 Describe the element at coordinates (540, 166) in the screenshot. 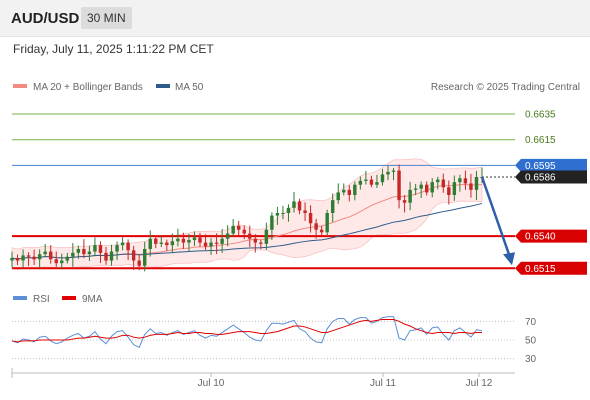

I see `level-label-0.6595: 0.6595` at that location.